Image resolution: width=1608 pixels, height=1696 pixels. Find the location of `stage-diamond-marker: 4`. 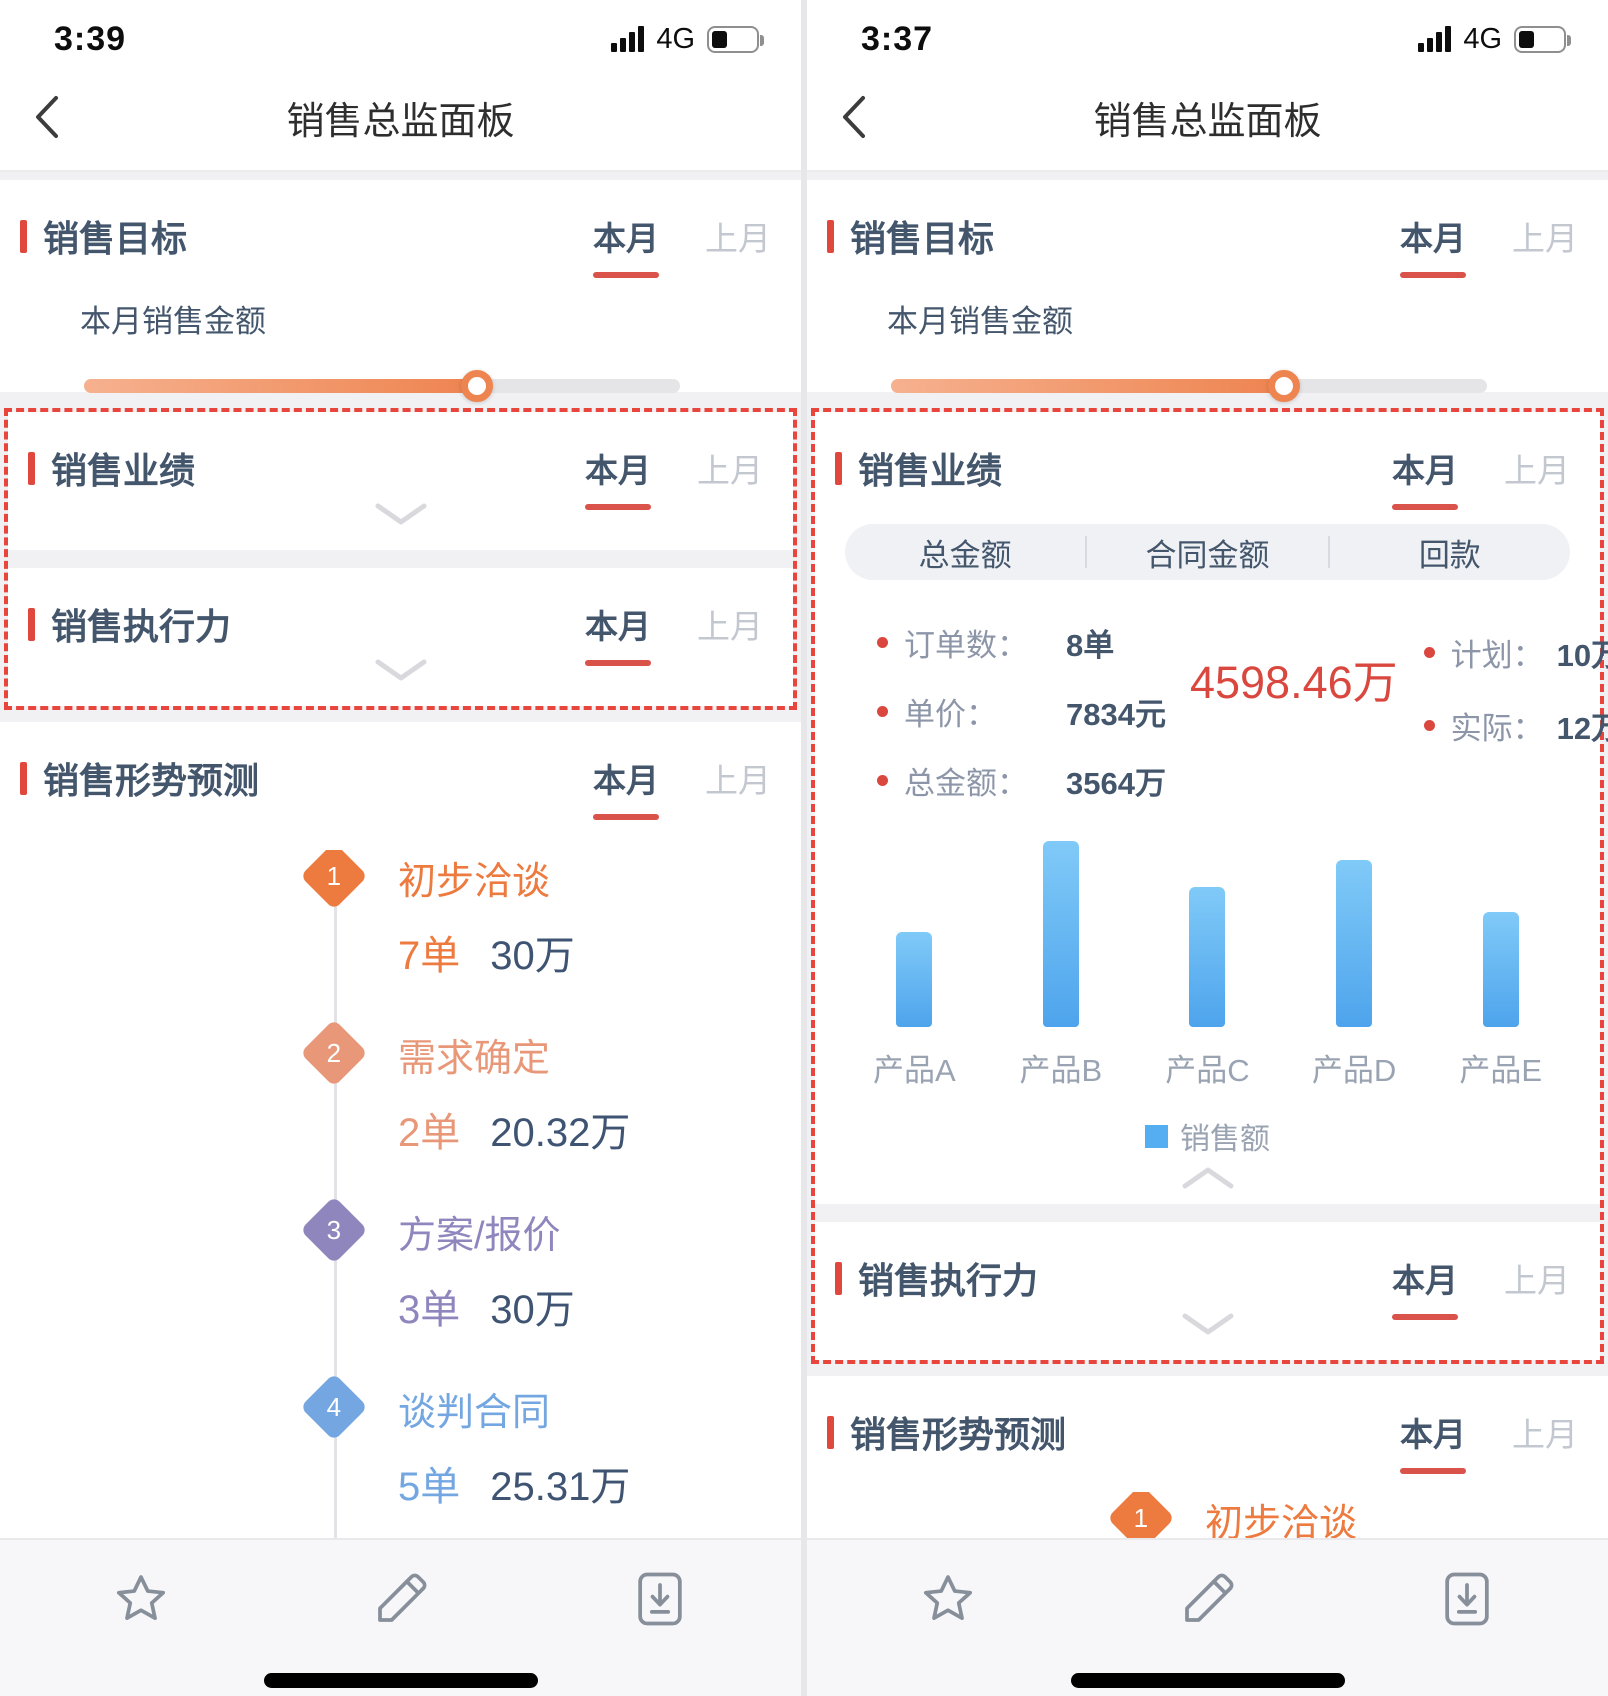

stage-diamond-marker: 4 is located at coordinates (334, 1407).